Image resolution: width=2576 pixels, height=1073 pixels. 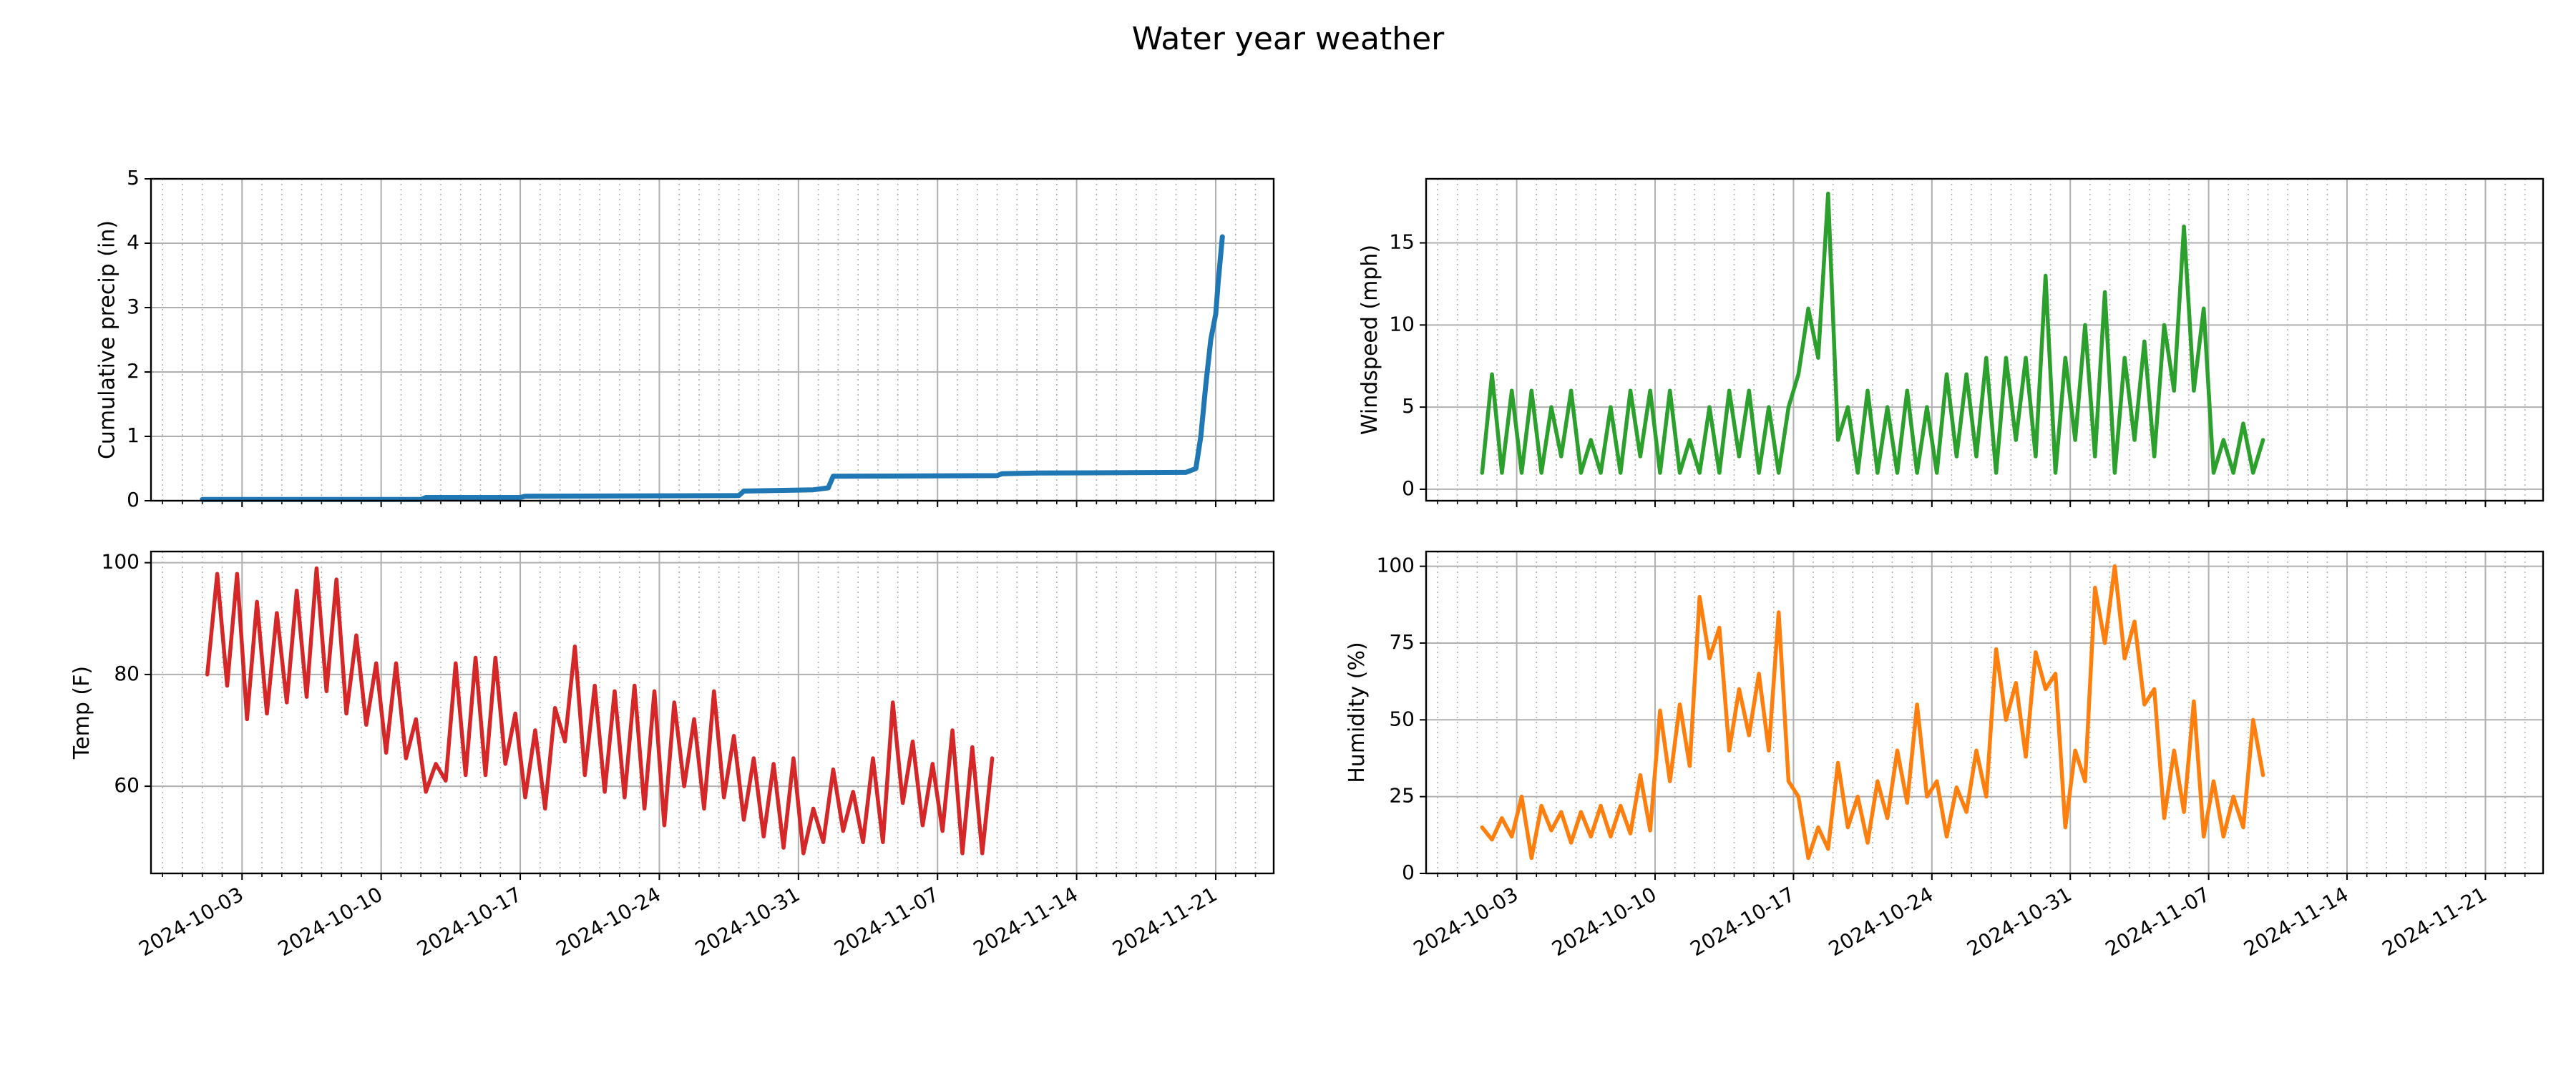 What do you see at coordinates (1402, 718) in the screenshot?
I see `y-tick-label: 50` at bounding box center [1402, 718].